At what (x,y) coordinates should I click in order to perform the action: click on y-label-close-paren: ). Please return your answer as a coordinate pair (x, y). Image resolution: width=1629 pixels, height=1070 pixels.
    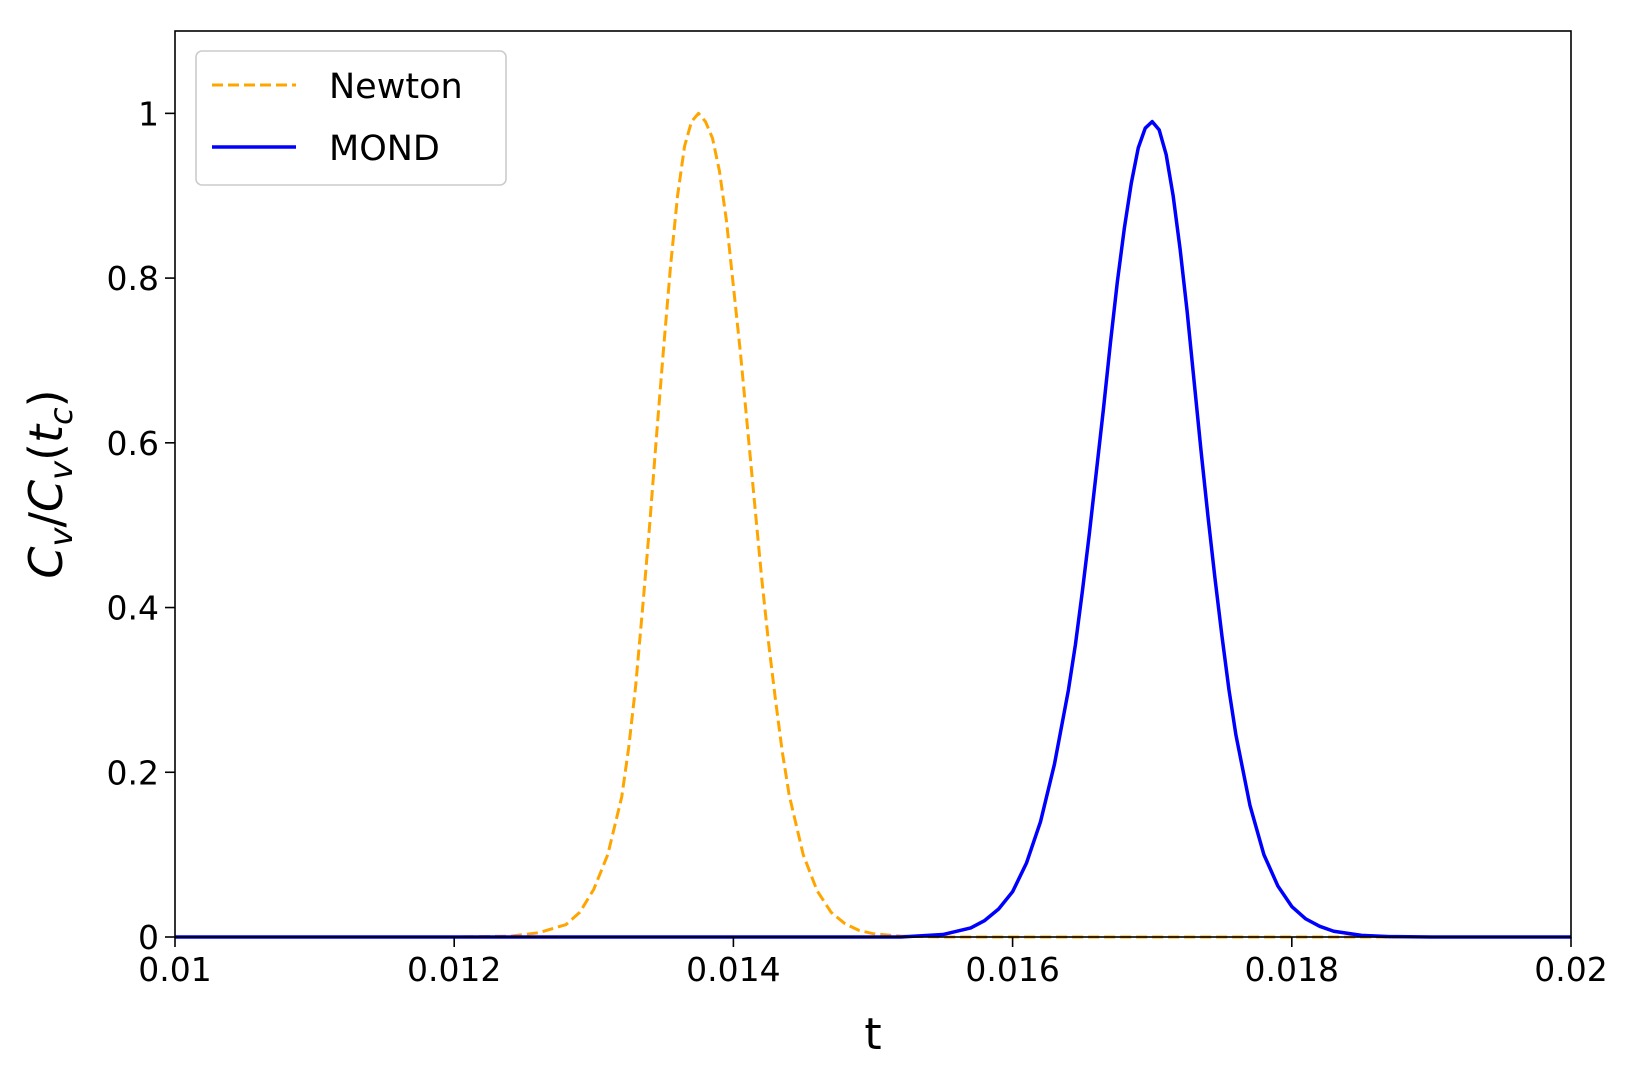
    Looking at the image, I should click on (46, 398).